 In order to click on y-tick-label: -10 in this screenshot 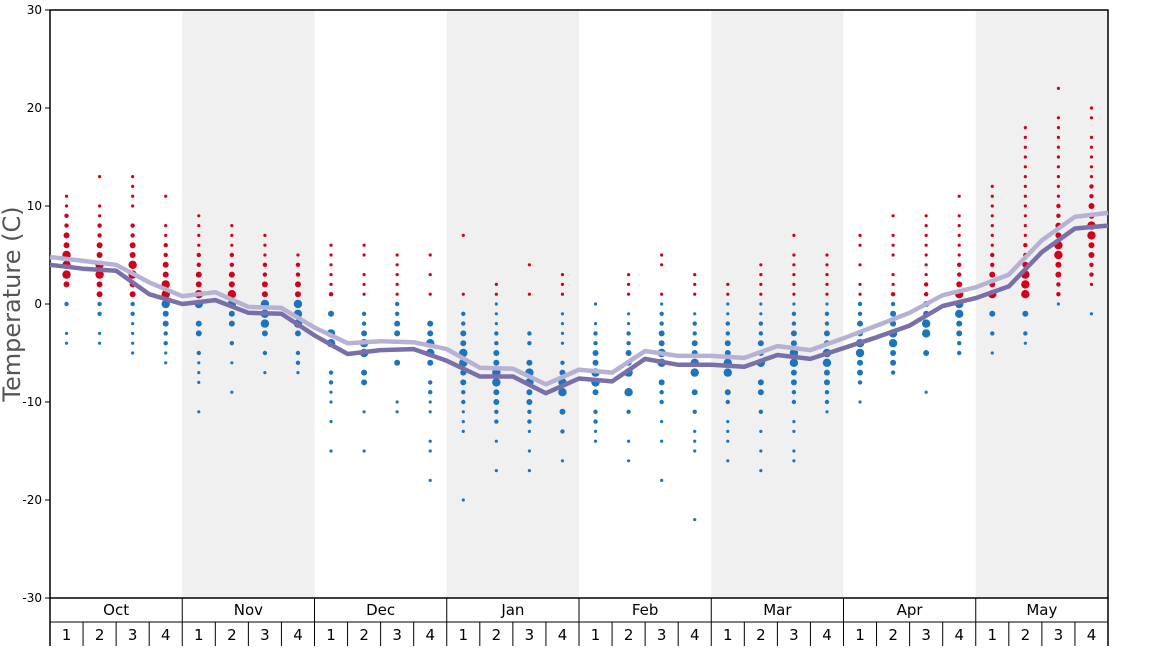, I will do `click(32, 402)`.